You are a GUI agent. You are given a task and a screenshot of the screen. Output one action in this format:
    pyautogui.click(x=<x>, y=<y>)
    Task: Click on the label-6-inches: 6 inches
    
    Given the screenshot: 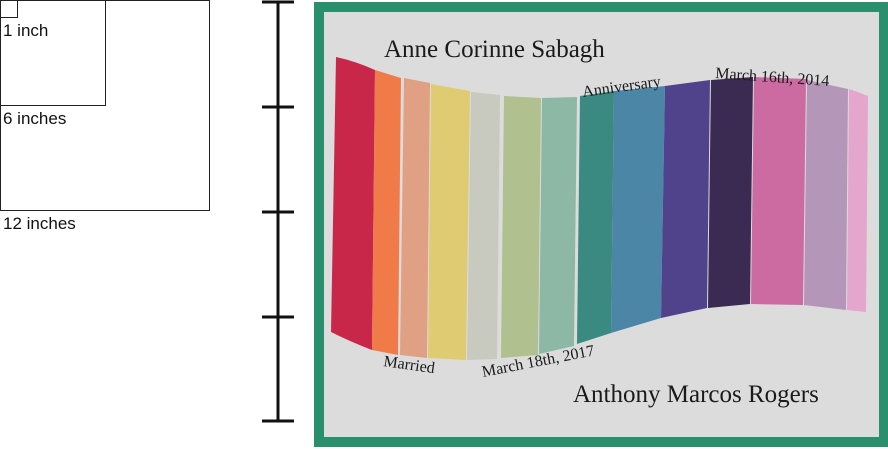 What is the action you would take?
    pyautogui.click(x=34, y=118)
    